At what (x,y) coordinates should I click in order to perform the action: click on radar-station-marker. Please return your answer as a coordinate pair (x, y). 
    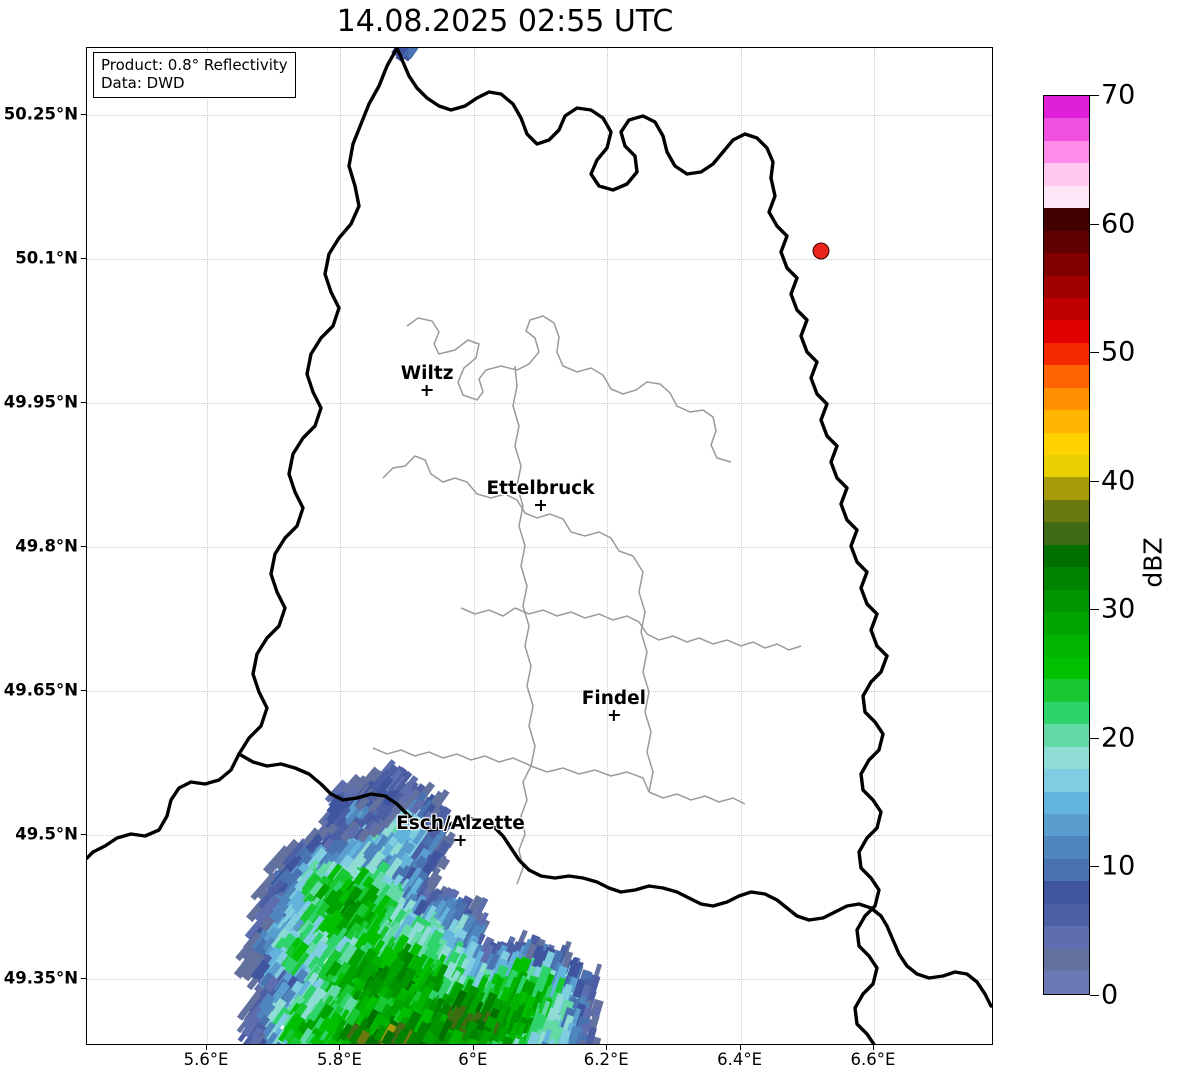
    Looking at the image, I should click on (821, 251).